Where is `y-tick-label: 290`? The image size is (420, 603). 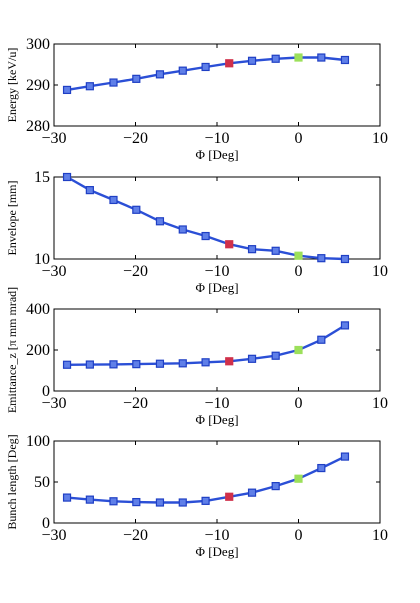
y-tick-label: 290 is located at coordinates (38, 85).